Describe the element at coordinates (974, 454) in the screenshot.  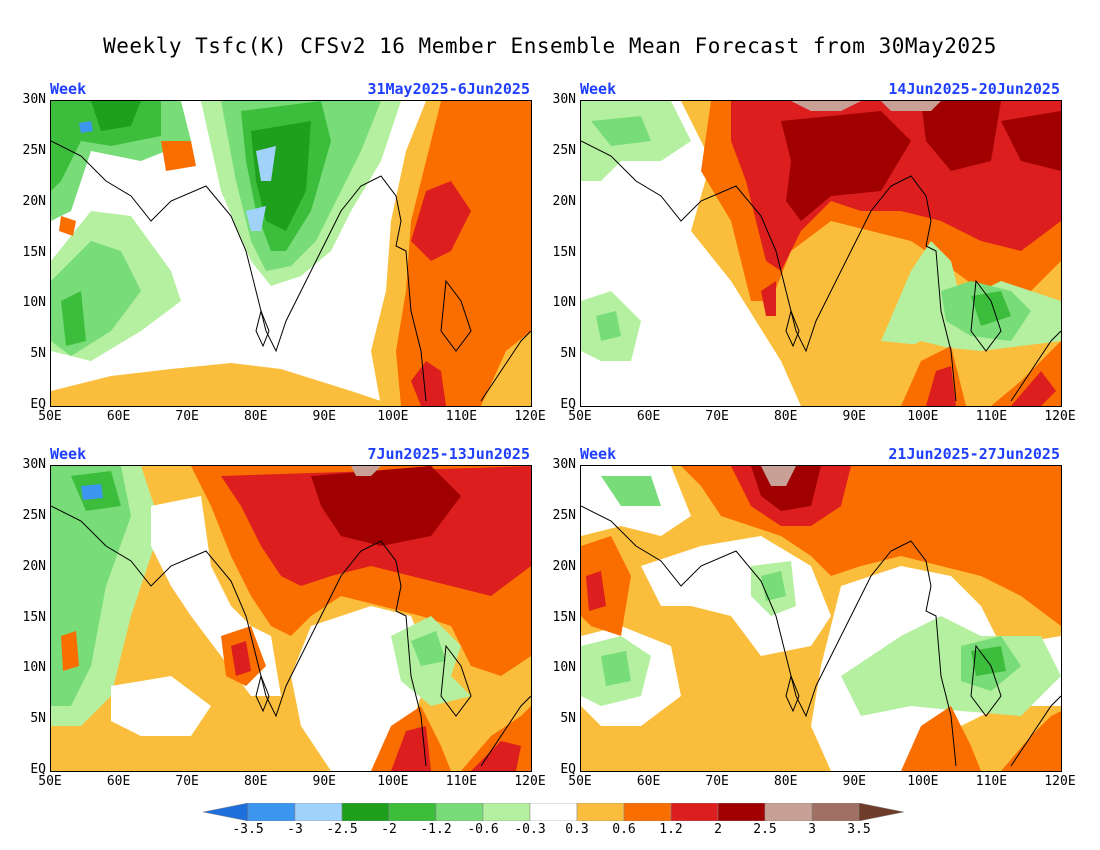
I see `panel-date-range: 21Jun2025-27Jun2025` at that location.